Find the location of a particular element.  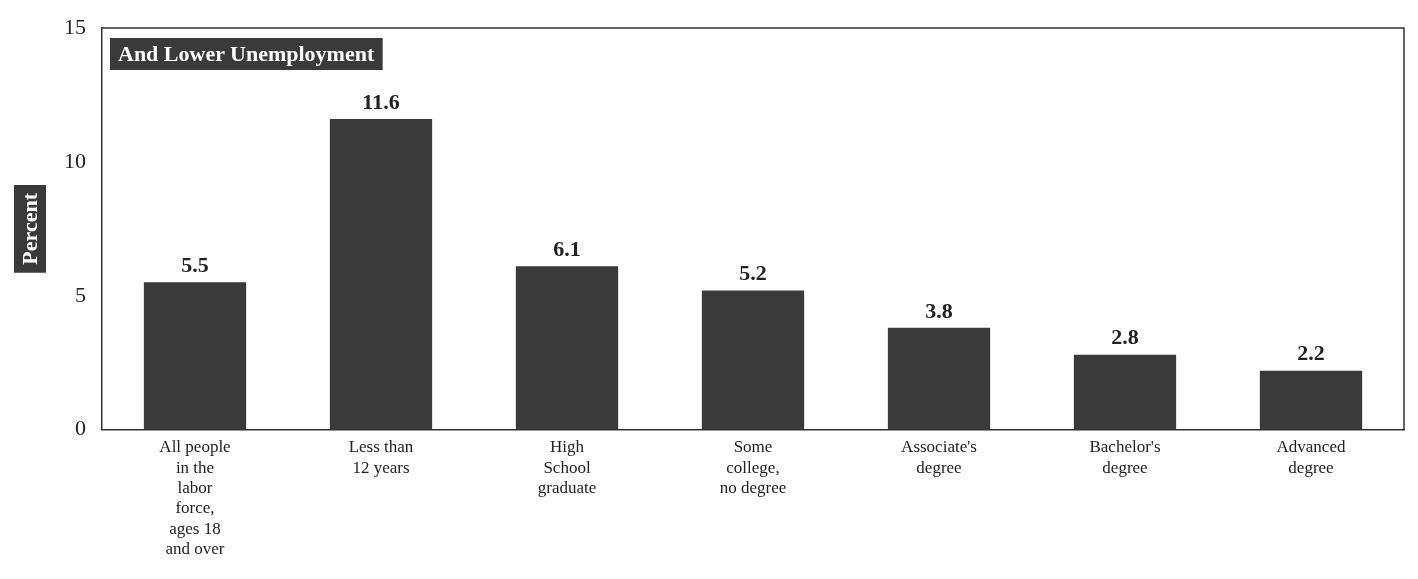

x-tick-label: Associate's degree is located at coordinates (939, 457).